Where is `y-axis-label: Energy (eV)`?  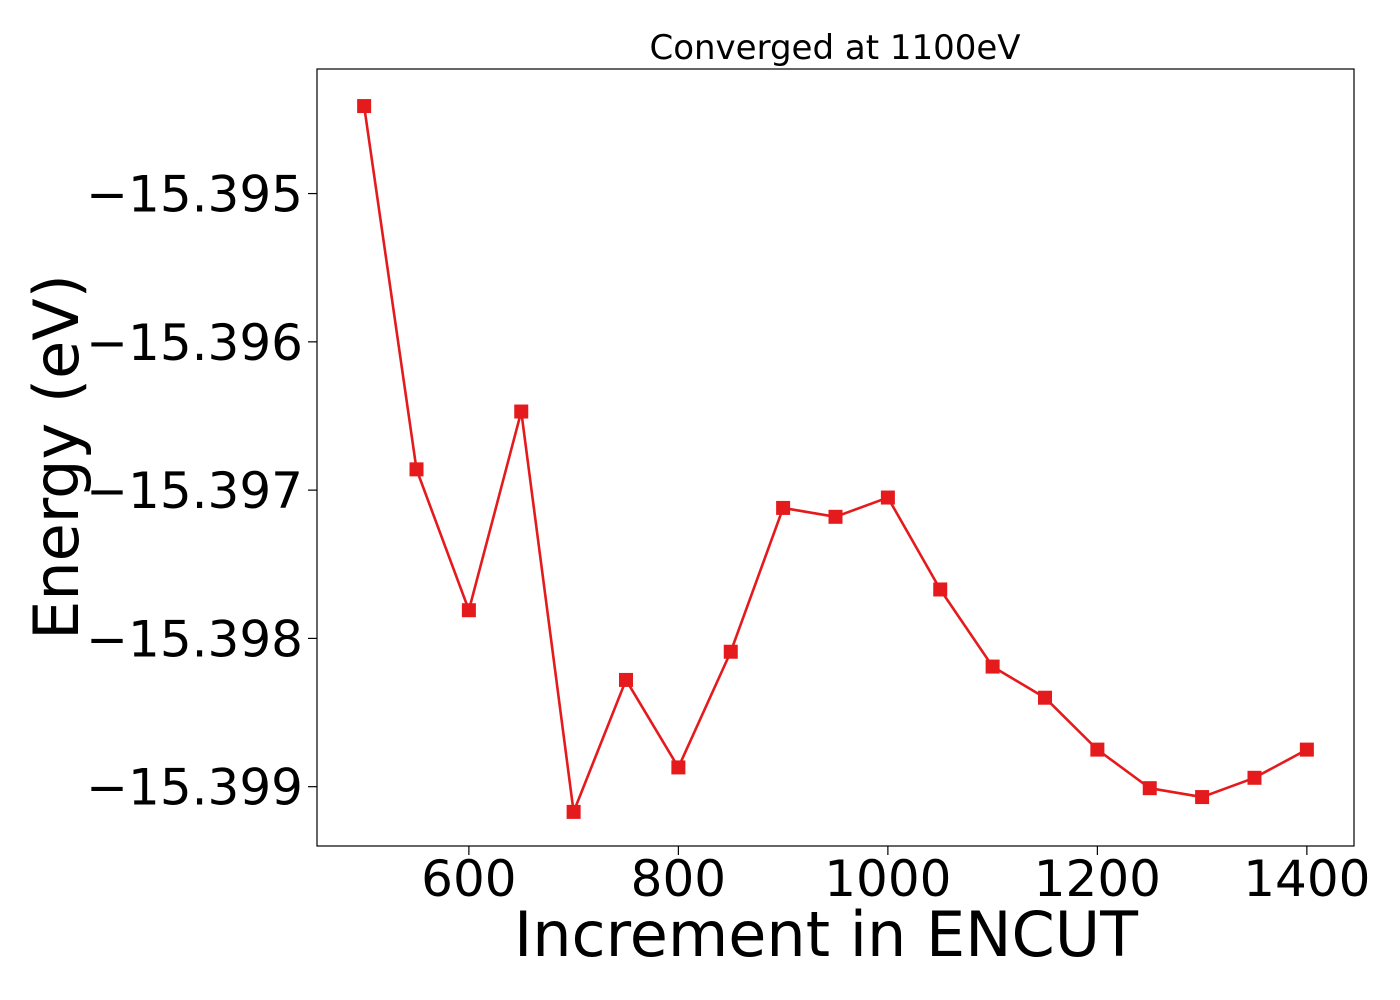 y-axis-label: Energy (eV) is located at coordinates (56, 457).